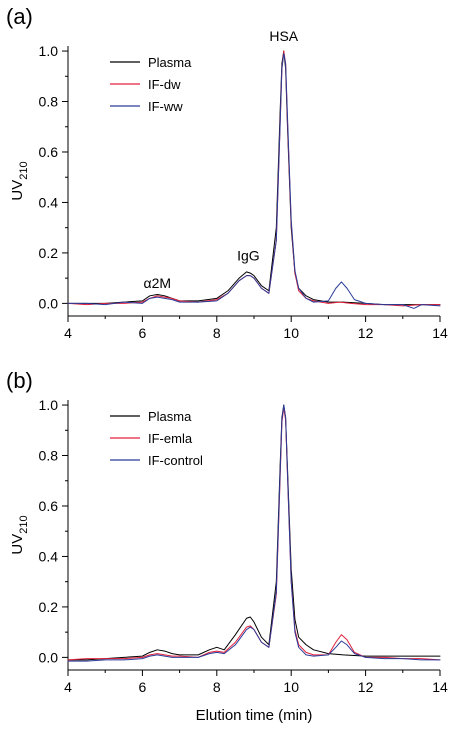 The image size is (455, 731). Describe the element at coordinates (165, 106) in the screenshot. I see `legend-label: IF-ww` at that location.